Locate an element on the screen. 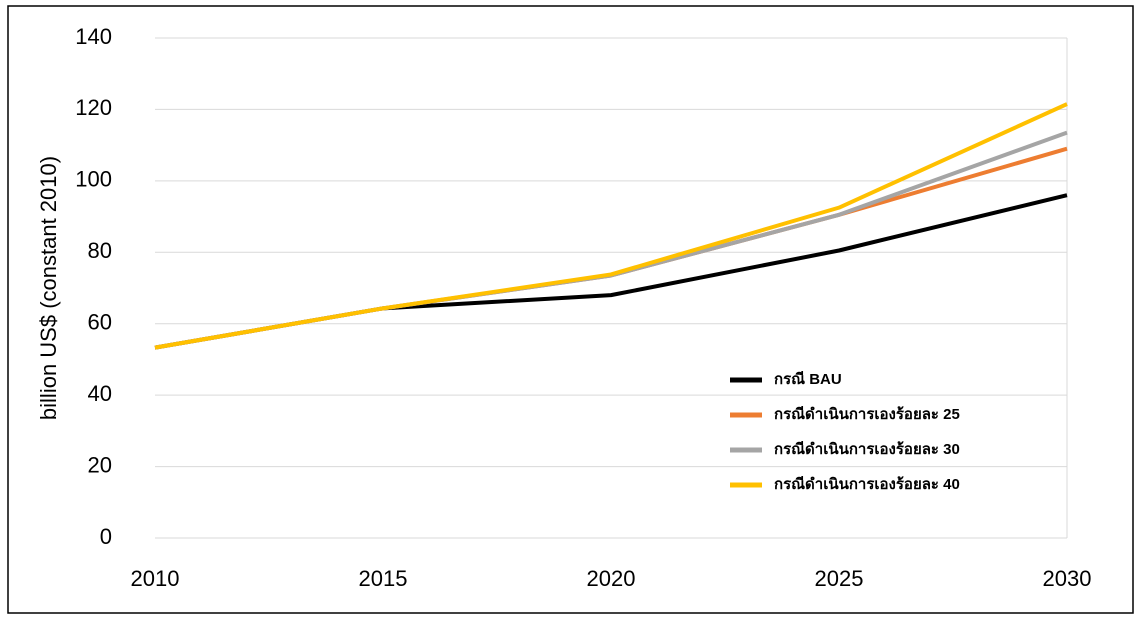 The width and height of the screenshot is (1141, 619). y-axis-title: billion US$ (constant 2010) is located at coordinates (48, 288).